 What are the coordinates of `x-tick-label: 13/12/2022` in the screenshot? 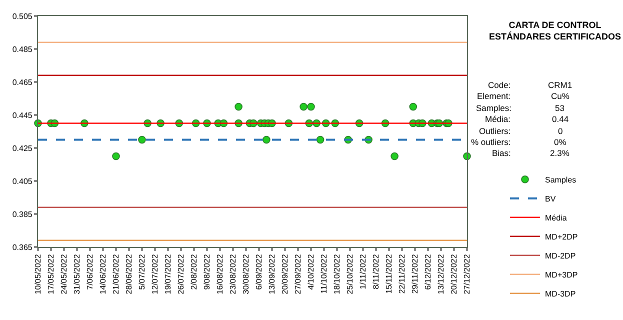 It's located at (441, 274).